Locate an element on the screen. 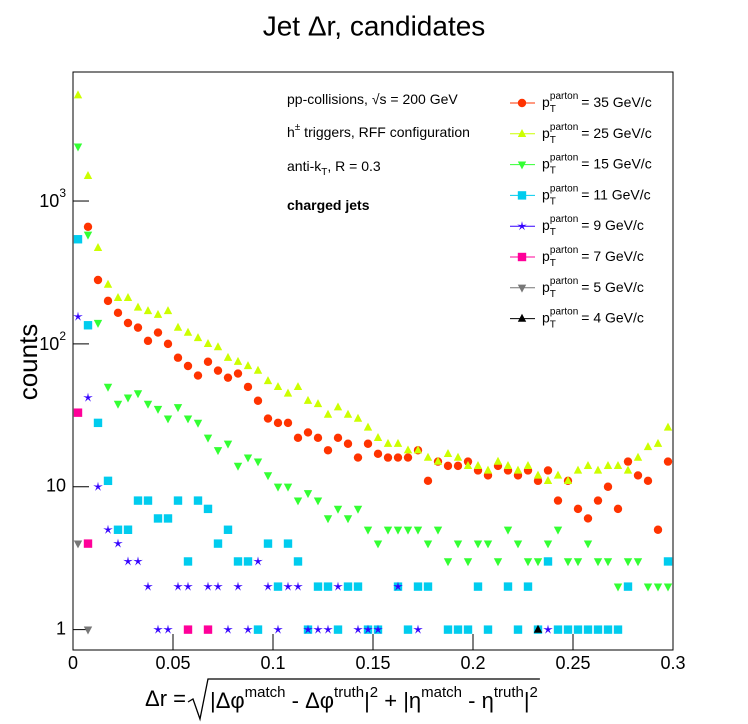 This screenshot has height=724, width=748. x-axis-label-part: match is located at coordinates (441, 692).